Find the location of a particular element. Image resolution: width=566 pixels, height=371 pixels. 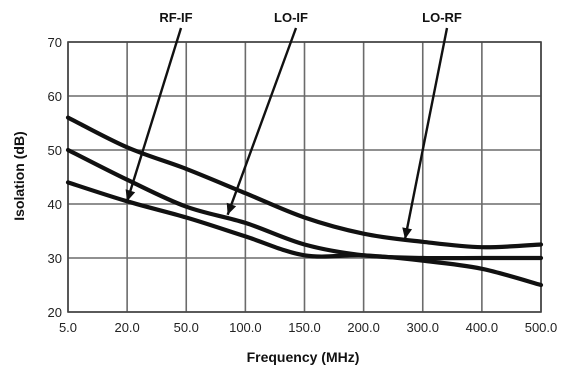

x-axis-title: Frequency (MHz) is located at coordinates (303, 357).